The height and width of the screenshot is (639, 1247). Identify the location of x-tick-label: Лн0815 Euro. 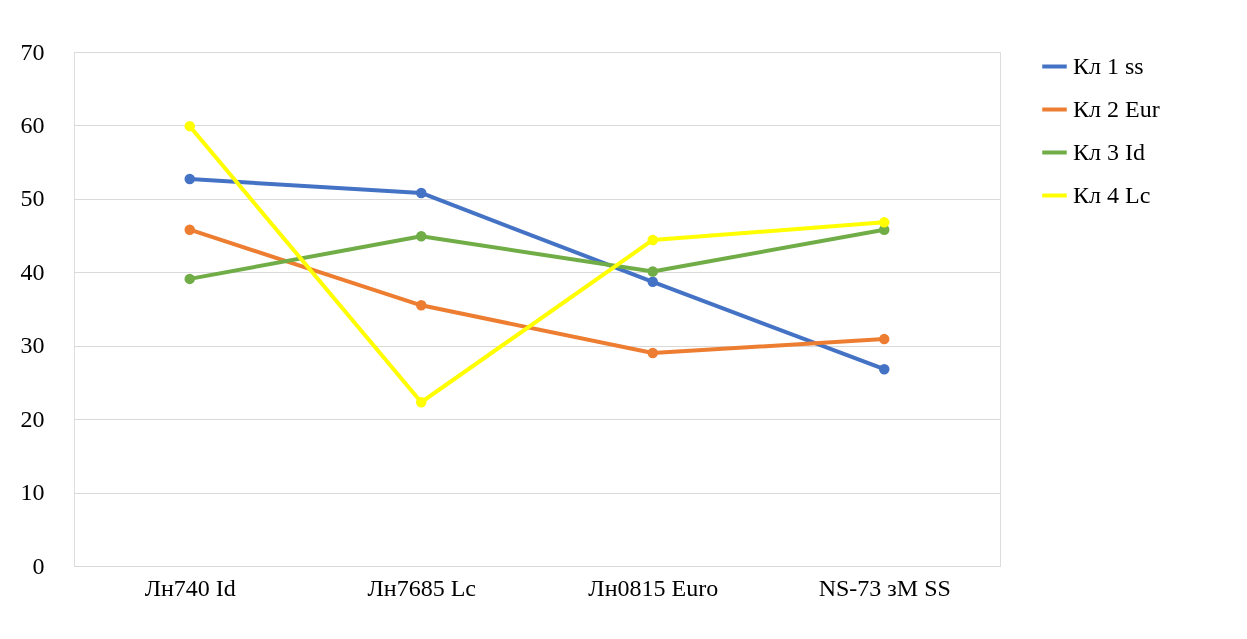
(653, 587).